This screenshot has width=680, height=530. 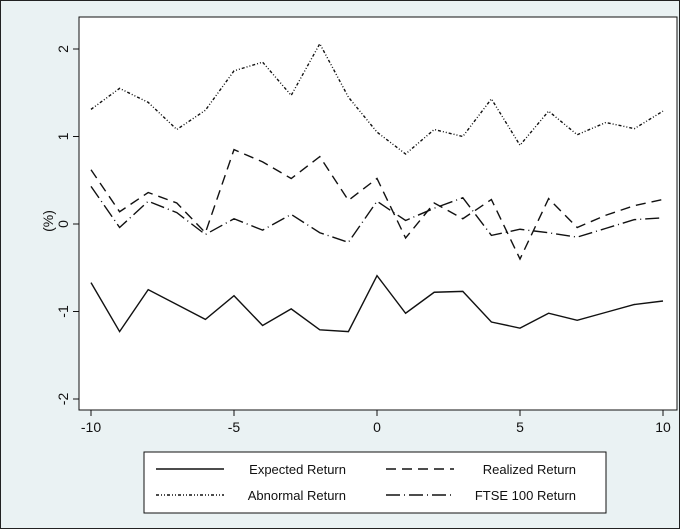 What do you see at coordinates (63, 224) in the screenshot?
I see `y-tick-label: 0` at bounding box center [63, 224].